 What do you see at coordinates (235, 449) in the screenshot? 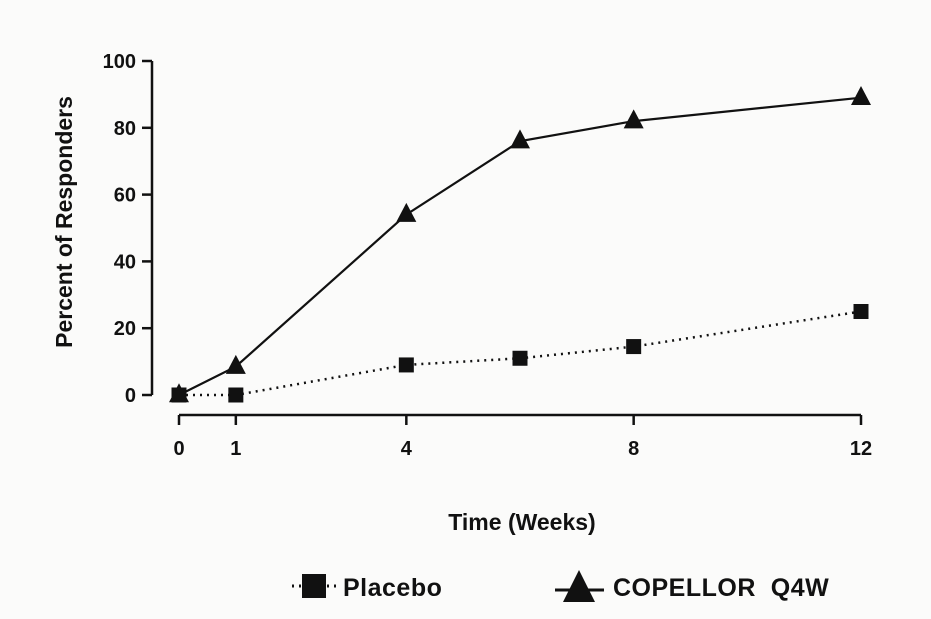
I see `x-tick-label-1: 1` at bounding box center [235, 449].